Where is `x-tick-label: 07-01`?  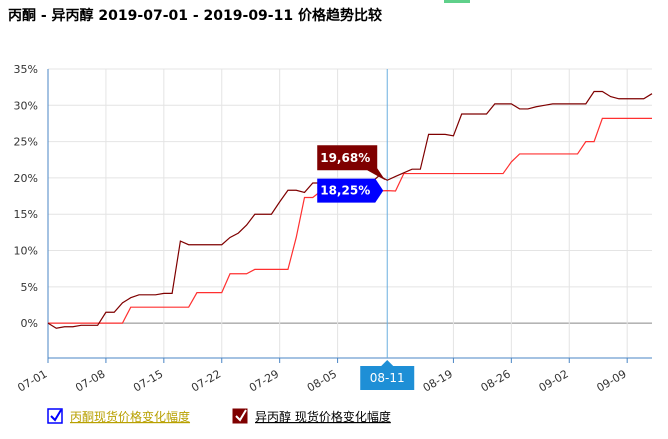
x-tick-label: 07-01 is located at coordinates (32, 380).